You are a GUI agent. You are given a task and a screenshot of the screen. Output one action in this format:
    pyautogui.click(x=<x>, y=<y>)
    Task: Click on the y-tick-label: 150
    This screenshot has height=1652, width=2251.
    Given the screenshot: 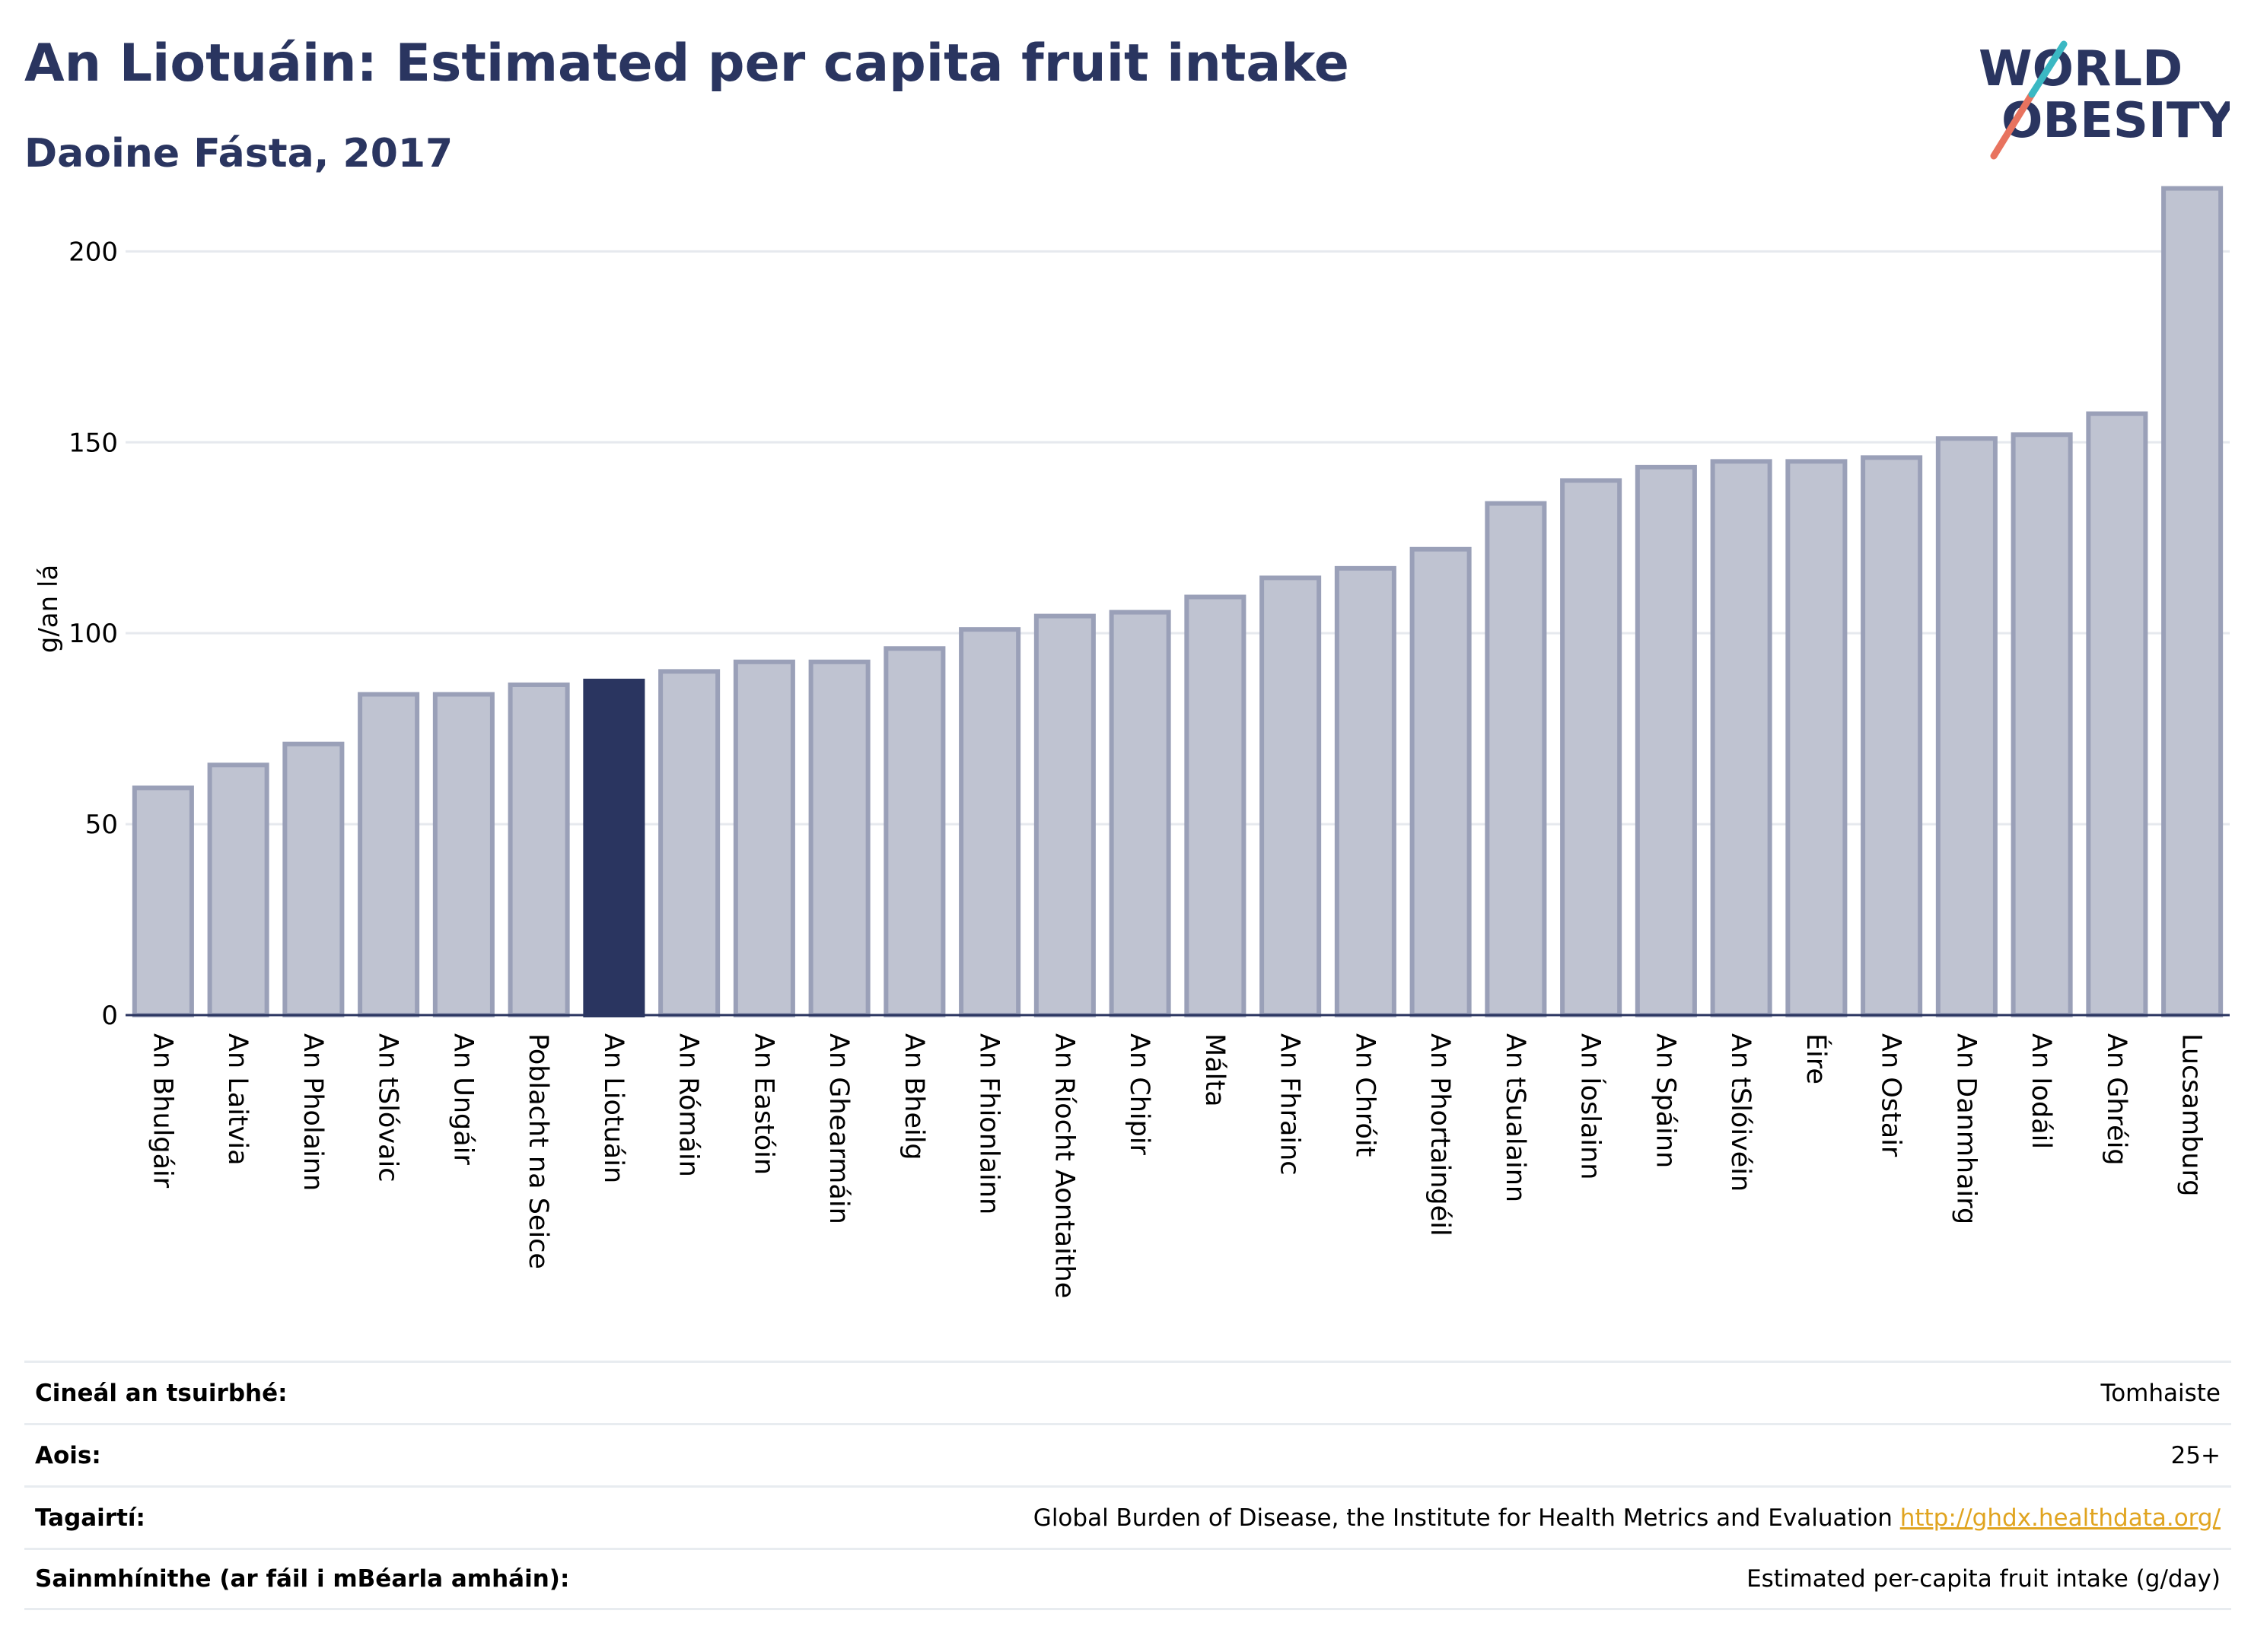 What is the action you would take?
    pyautogui.click(x=93, y=443)
    